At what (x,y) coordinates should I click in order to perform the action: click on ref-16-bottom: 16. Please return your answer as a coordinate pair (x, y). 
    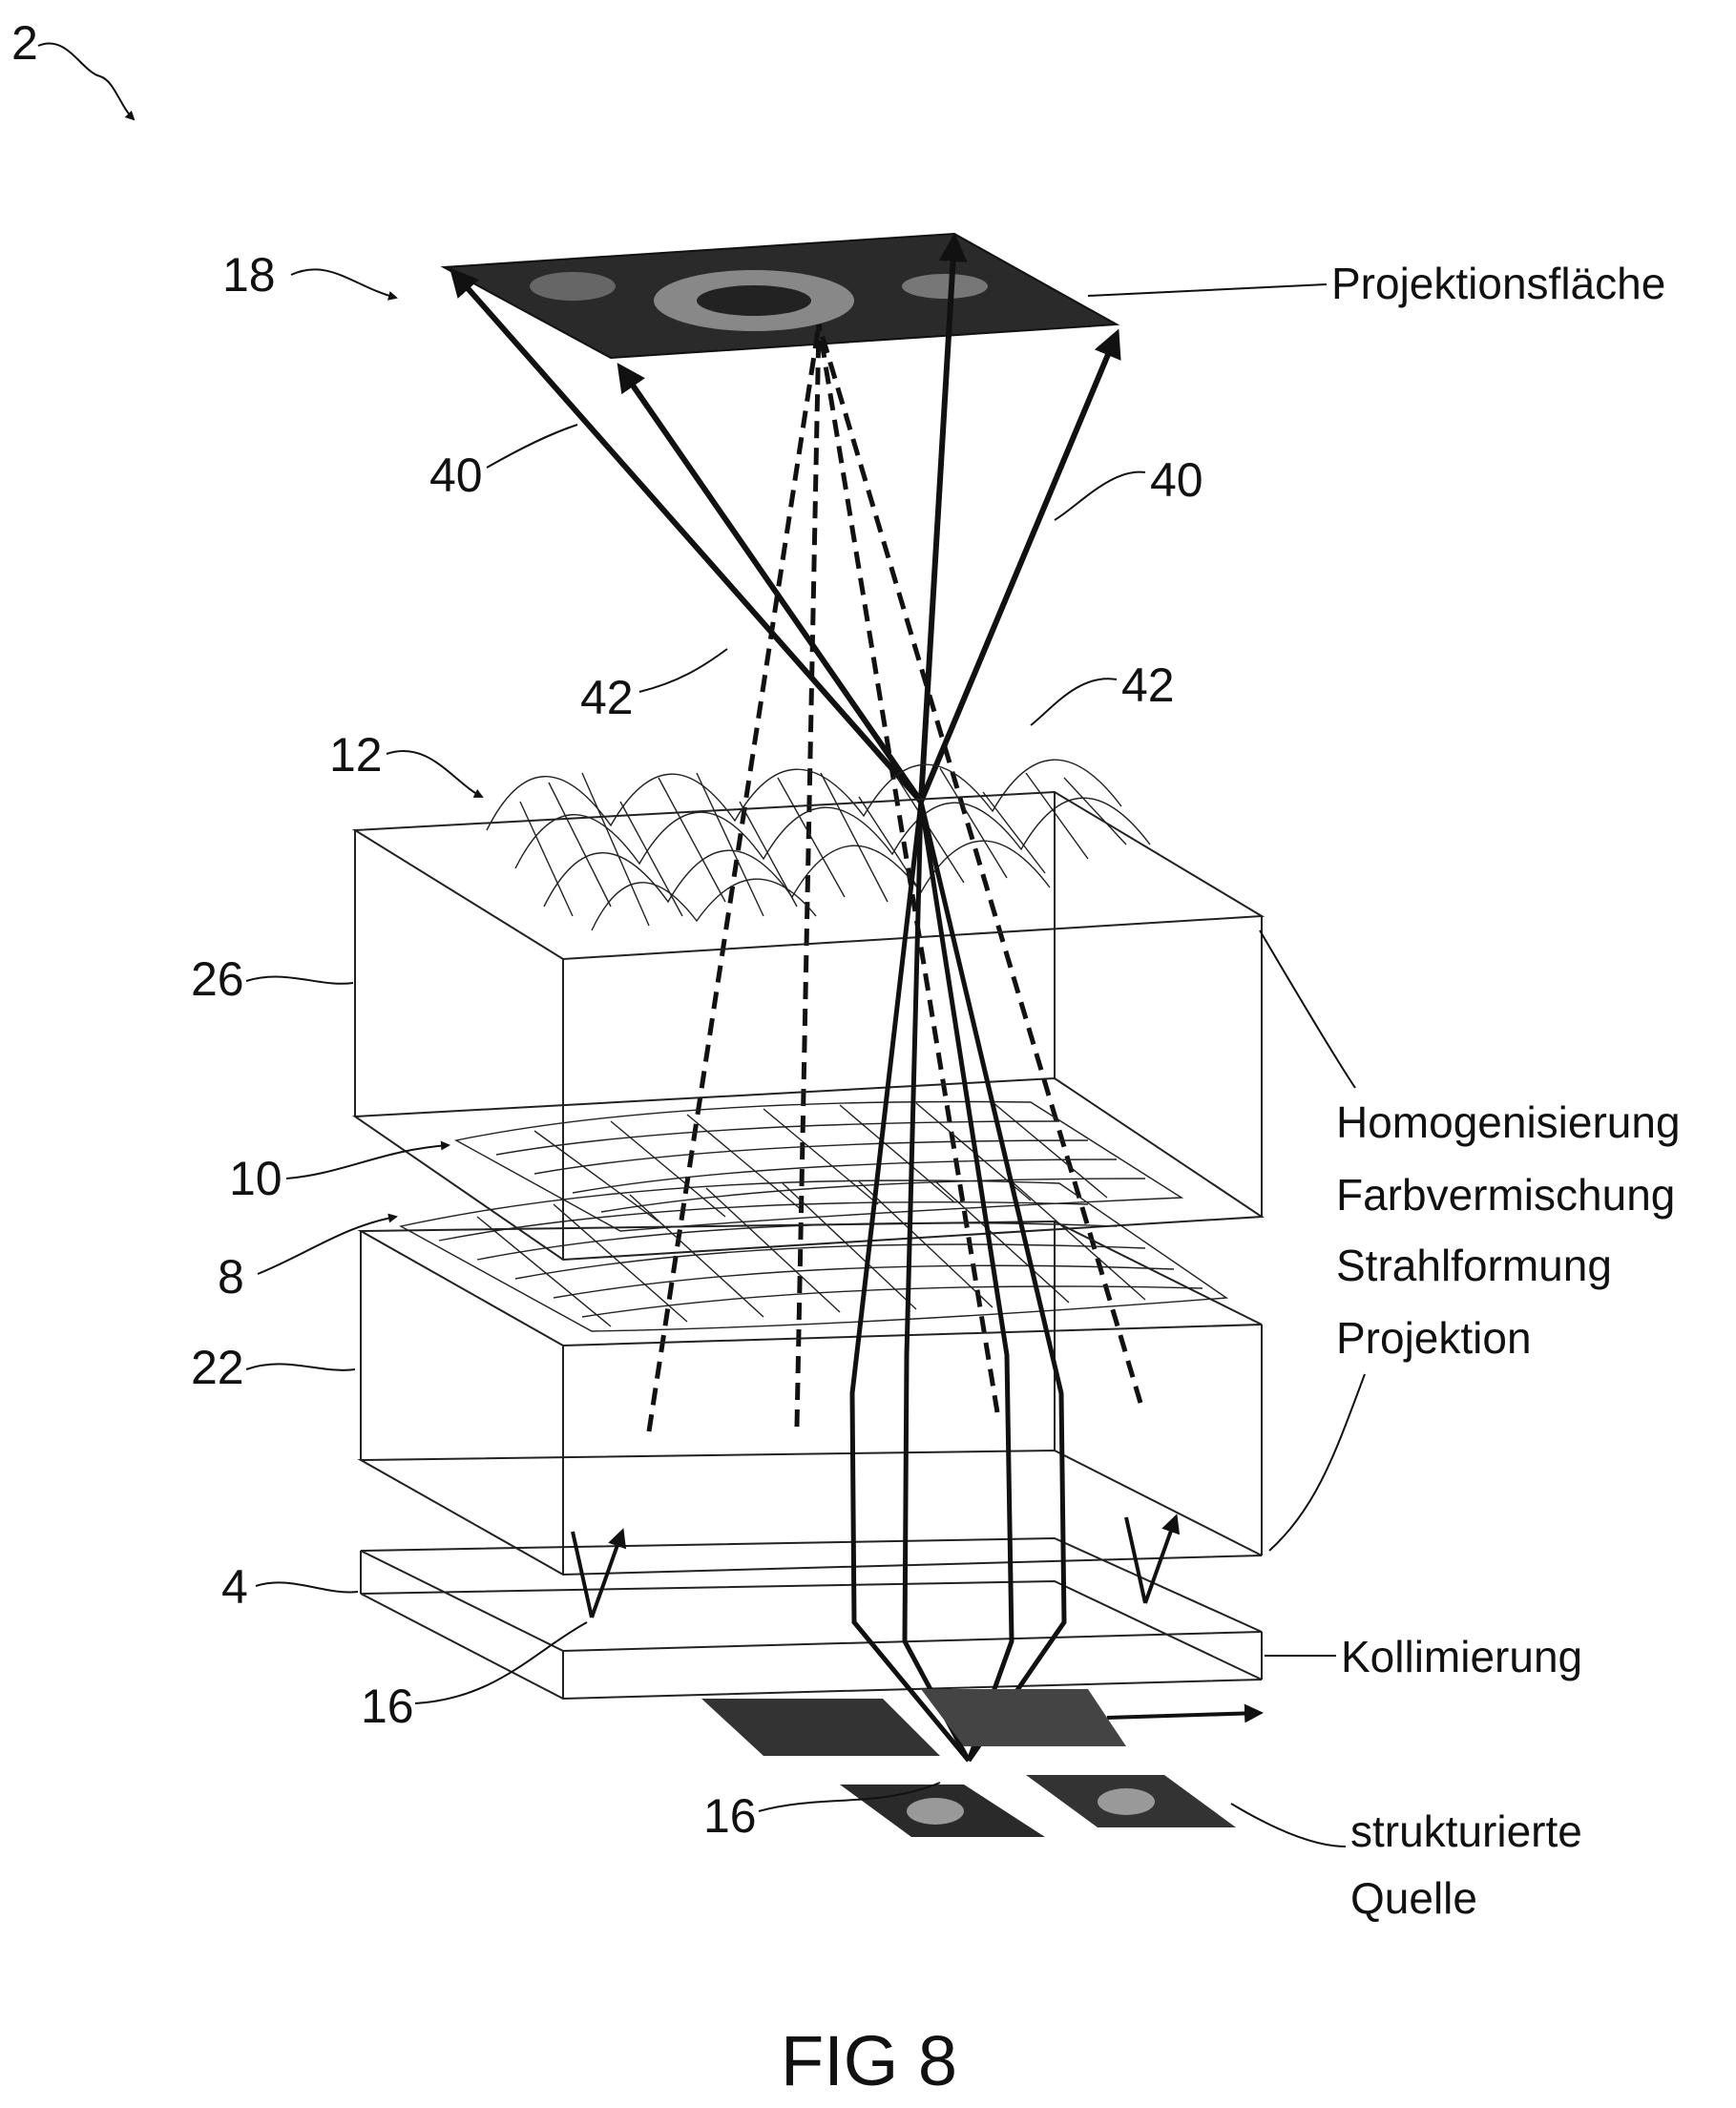
    Looking at the image, I should click on (730, 1816).